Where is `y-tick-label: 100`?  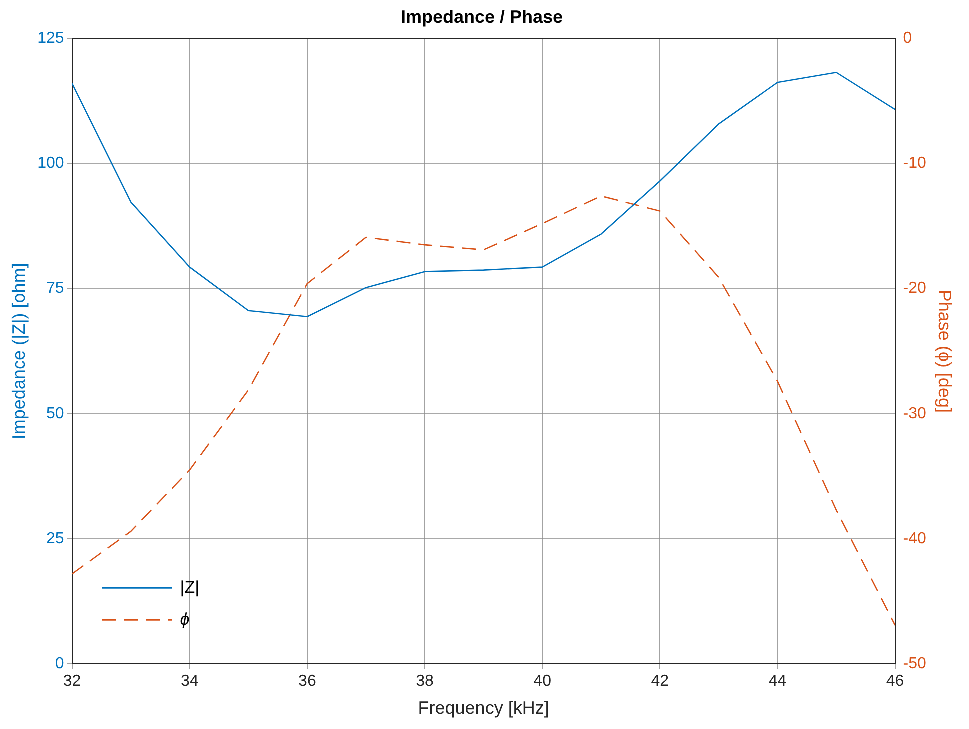 y-tick-label: 100 is located at coordinates (51, 163).